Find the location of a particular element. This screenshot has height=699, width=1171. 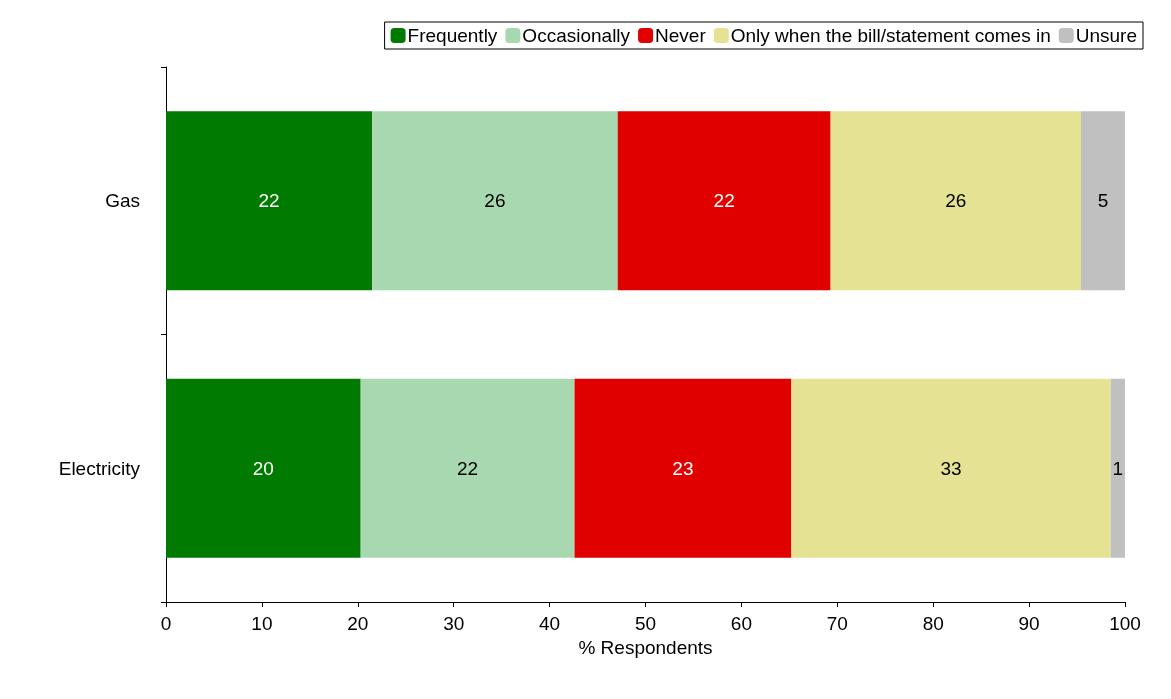

x-tick-label: 0 is located at coordinates (166, 623).